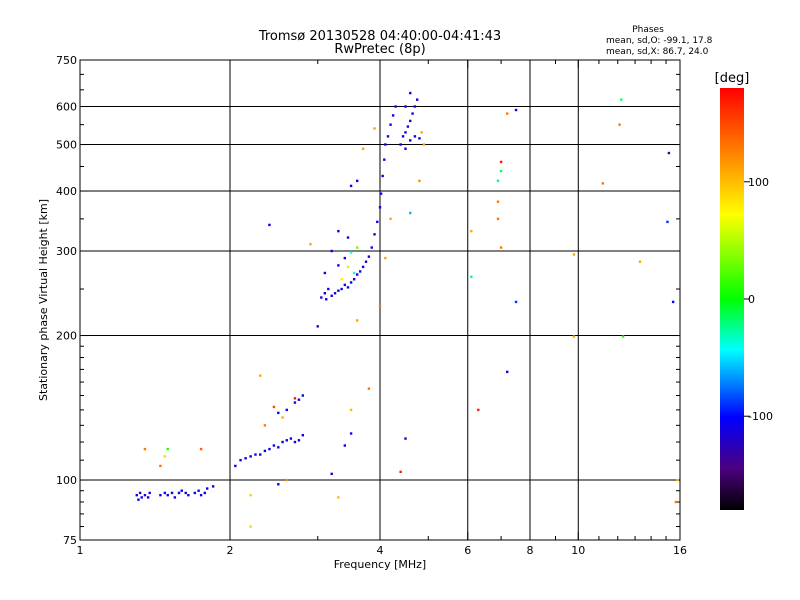 This screenshot has height=600, width=800. What do you see at coordinates (659, 41) in the screenshot?
I see `phases-legend-o: mean, sd,O: -99.1, 17.8` at bounding box center [659, 41].